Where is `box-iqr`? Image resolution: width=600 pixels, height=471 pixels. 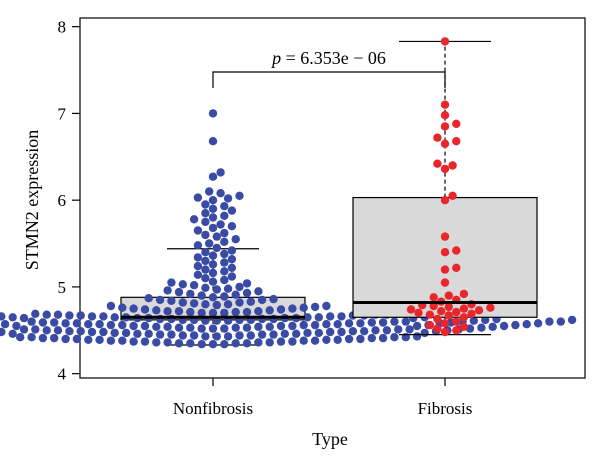 box-iqr is located at coordinates (445, 257).